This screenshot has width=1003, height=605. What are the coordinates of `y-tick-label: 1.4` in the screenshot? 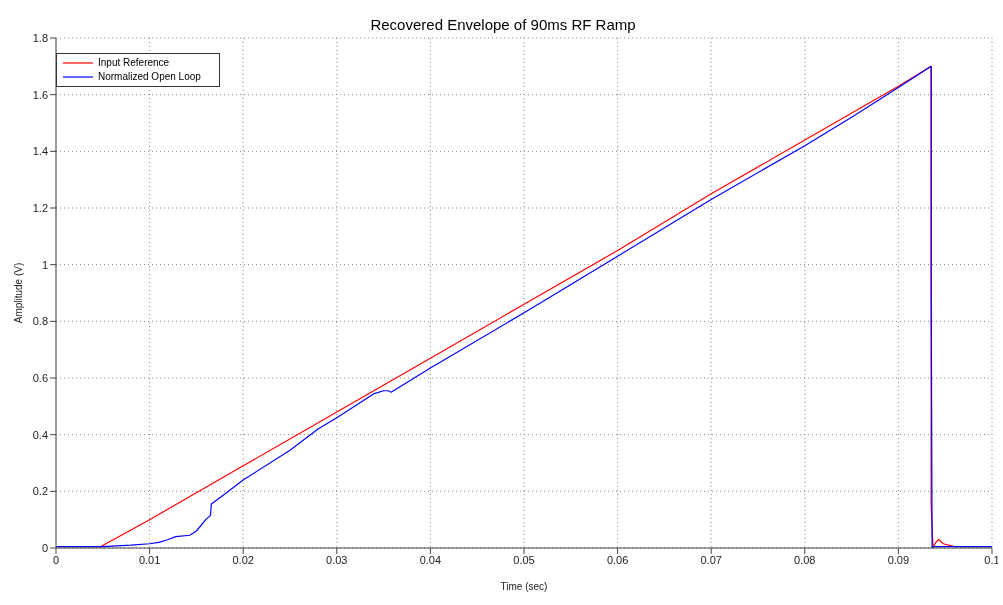 It's located at (40, 151).